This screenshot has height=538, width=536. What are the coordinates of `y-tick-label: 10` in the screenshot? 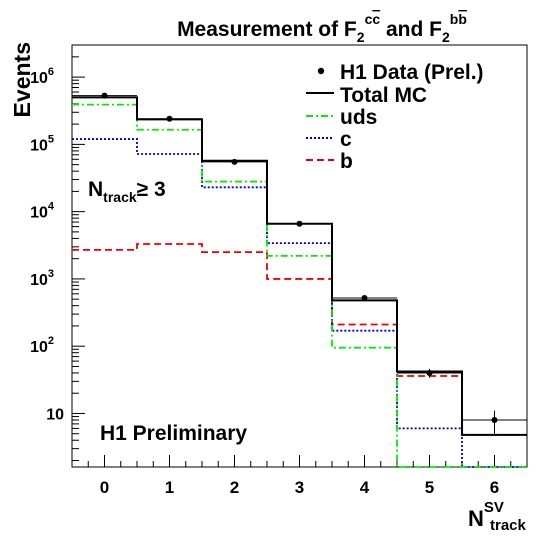 It's located at (55, 414).